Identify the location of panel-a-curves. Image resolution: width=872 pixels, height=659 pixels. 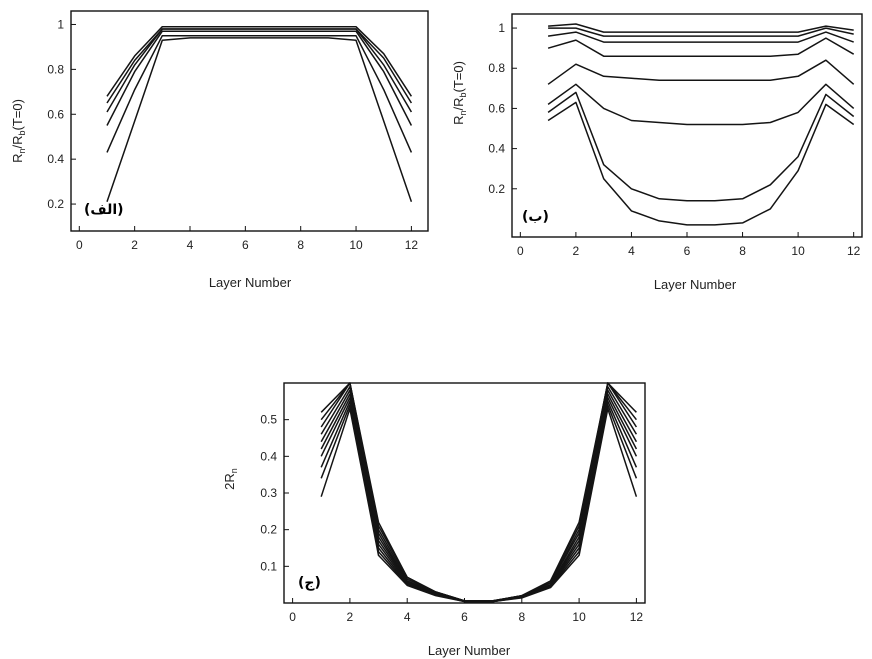
(259, 114).